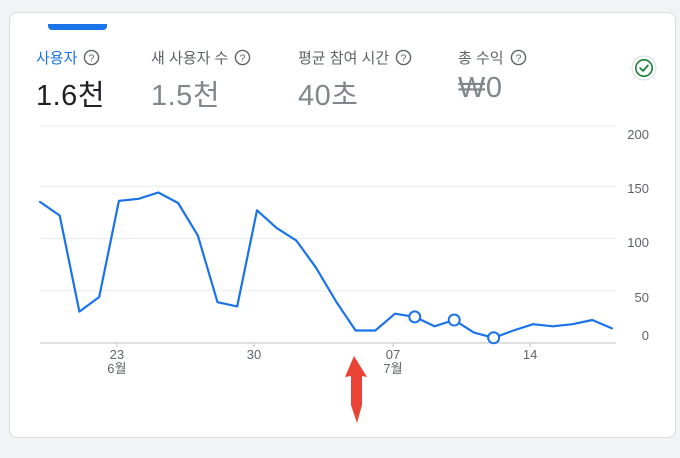 The image size is (680, 458). I want to click on metric-label: 사용자, so click(57, 58).